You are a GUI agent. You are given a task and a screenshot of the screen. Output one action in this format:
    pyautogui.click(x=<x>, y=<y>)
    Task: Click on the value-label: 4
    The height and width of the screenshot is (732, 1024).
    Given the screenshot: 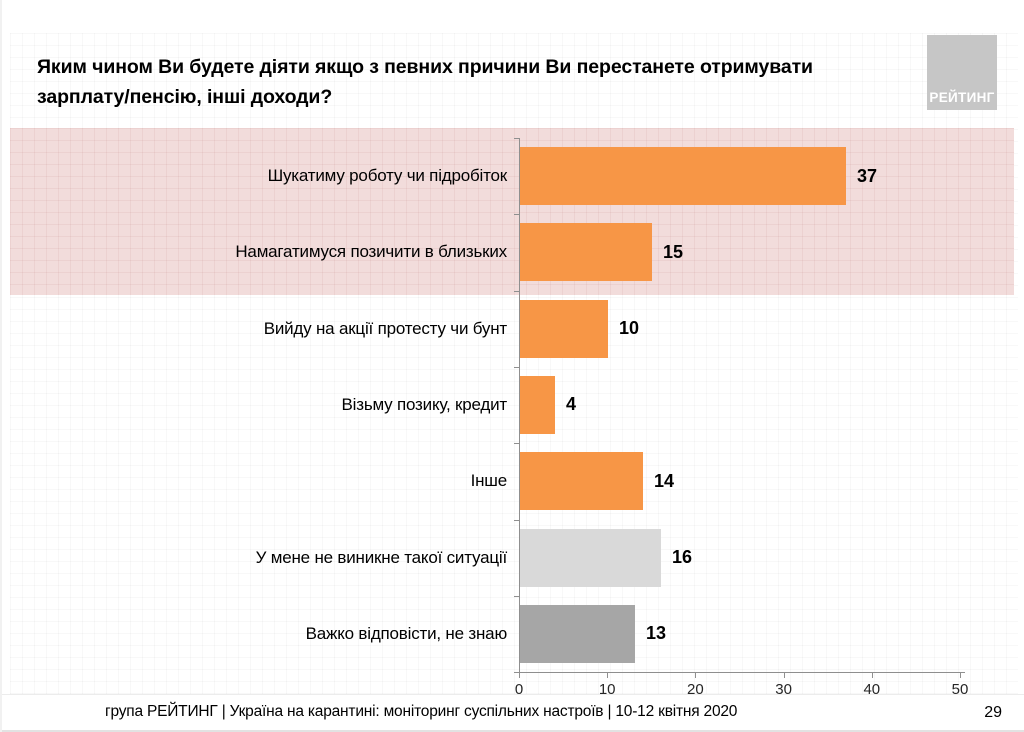 What is the action you would take?
    pyautogui.click(x=571, y=404)
    